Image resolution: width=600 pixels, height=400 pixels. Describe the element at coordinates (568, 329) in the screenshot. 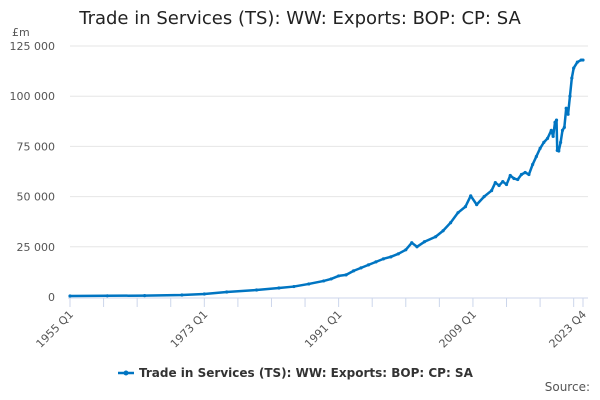

I see `x-tick-label: 2023 Q4` at that location.